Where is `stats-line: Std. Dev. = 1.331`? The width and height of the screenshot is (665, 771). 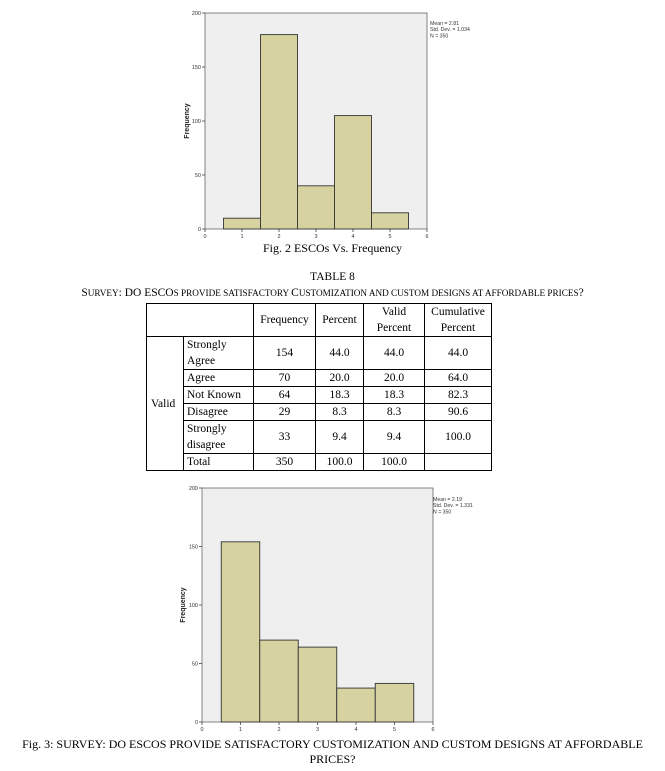 stats-line: Std. Dev. = 1.331 is located at coordinates (453, 506).